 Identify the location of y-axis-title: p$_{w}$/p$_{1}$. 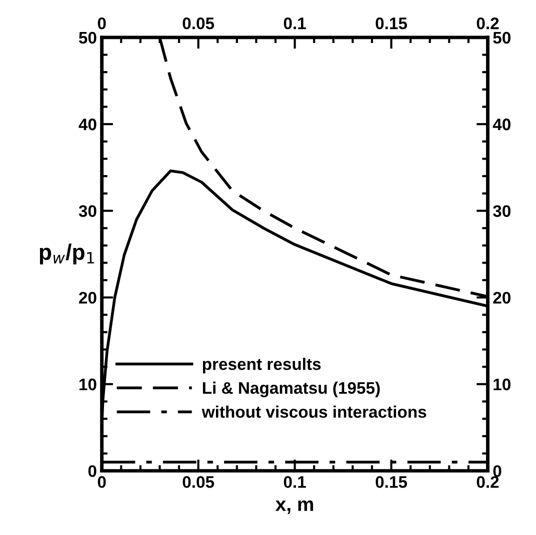
(67, 254).